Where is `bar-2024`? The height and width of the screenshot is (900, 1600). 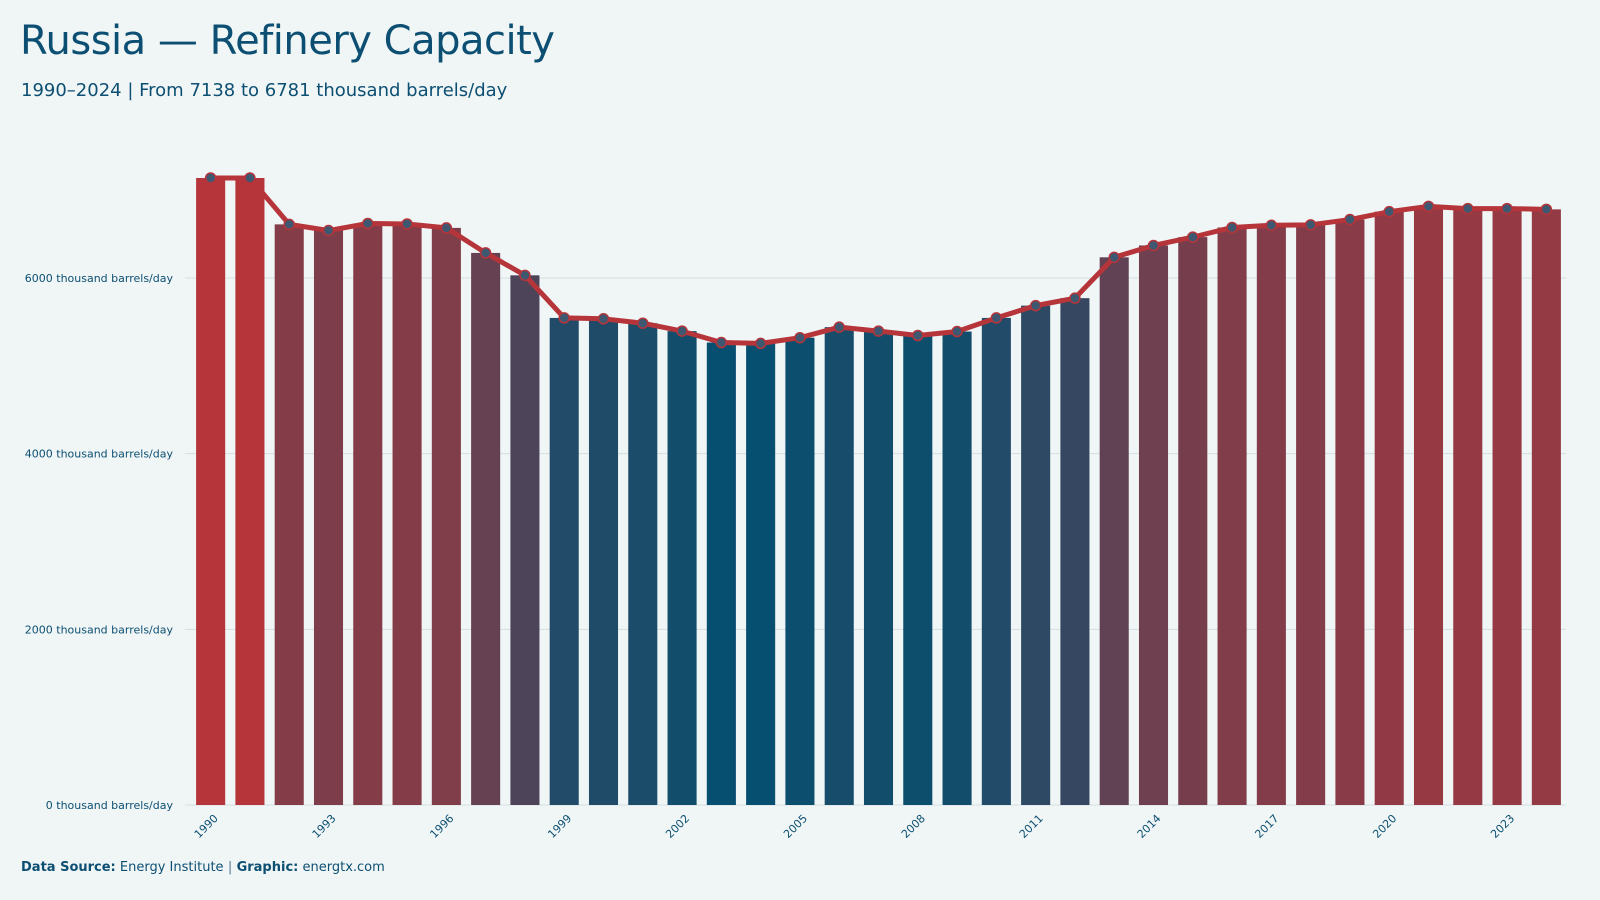
bar-2024 is located at coordinates (1546, 507).